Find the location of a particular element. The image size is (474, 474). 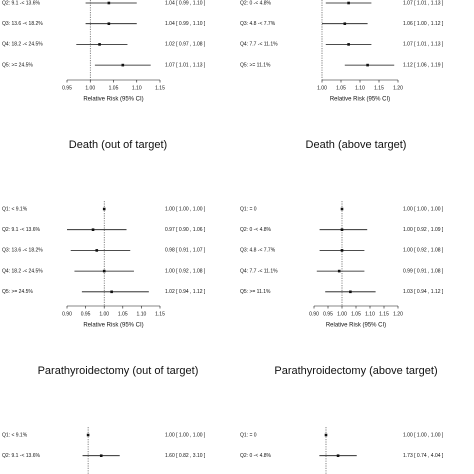

value-label: 1.02 [ 0.94 , 1.12 ] is located at coordinates (185, 292).